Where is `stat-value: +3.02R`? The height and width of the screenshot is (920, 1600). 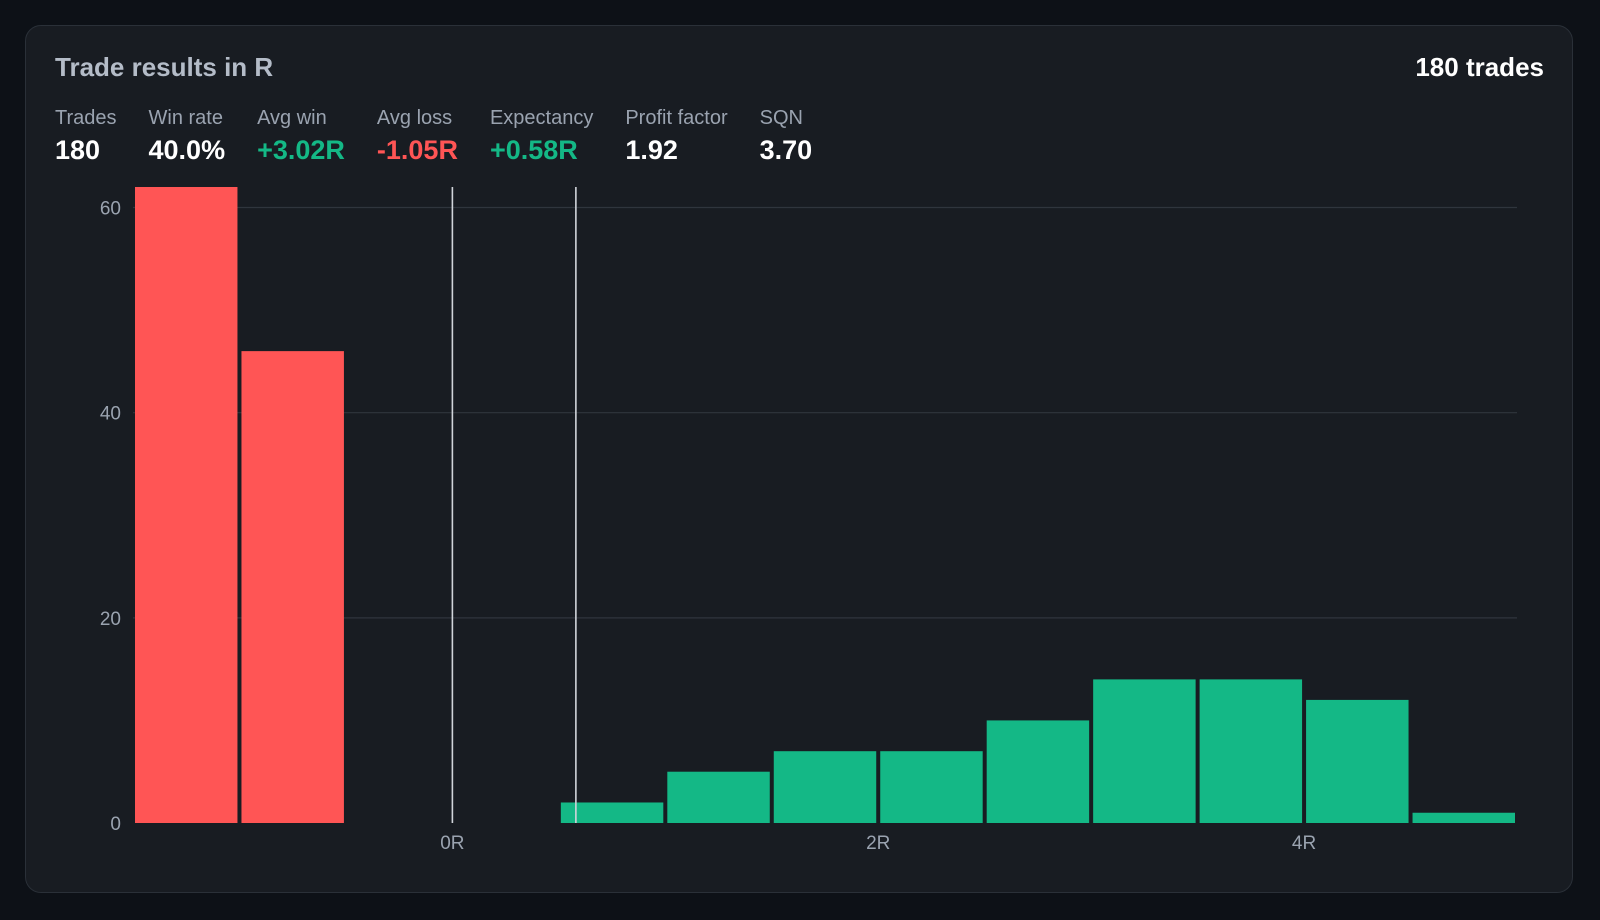
stat-value: +3.02R is located at coordinates (301, 150).